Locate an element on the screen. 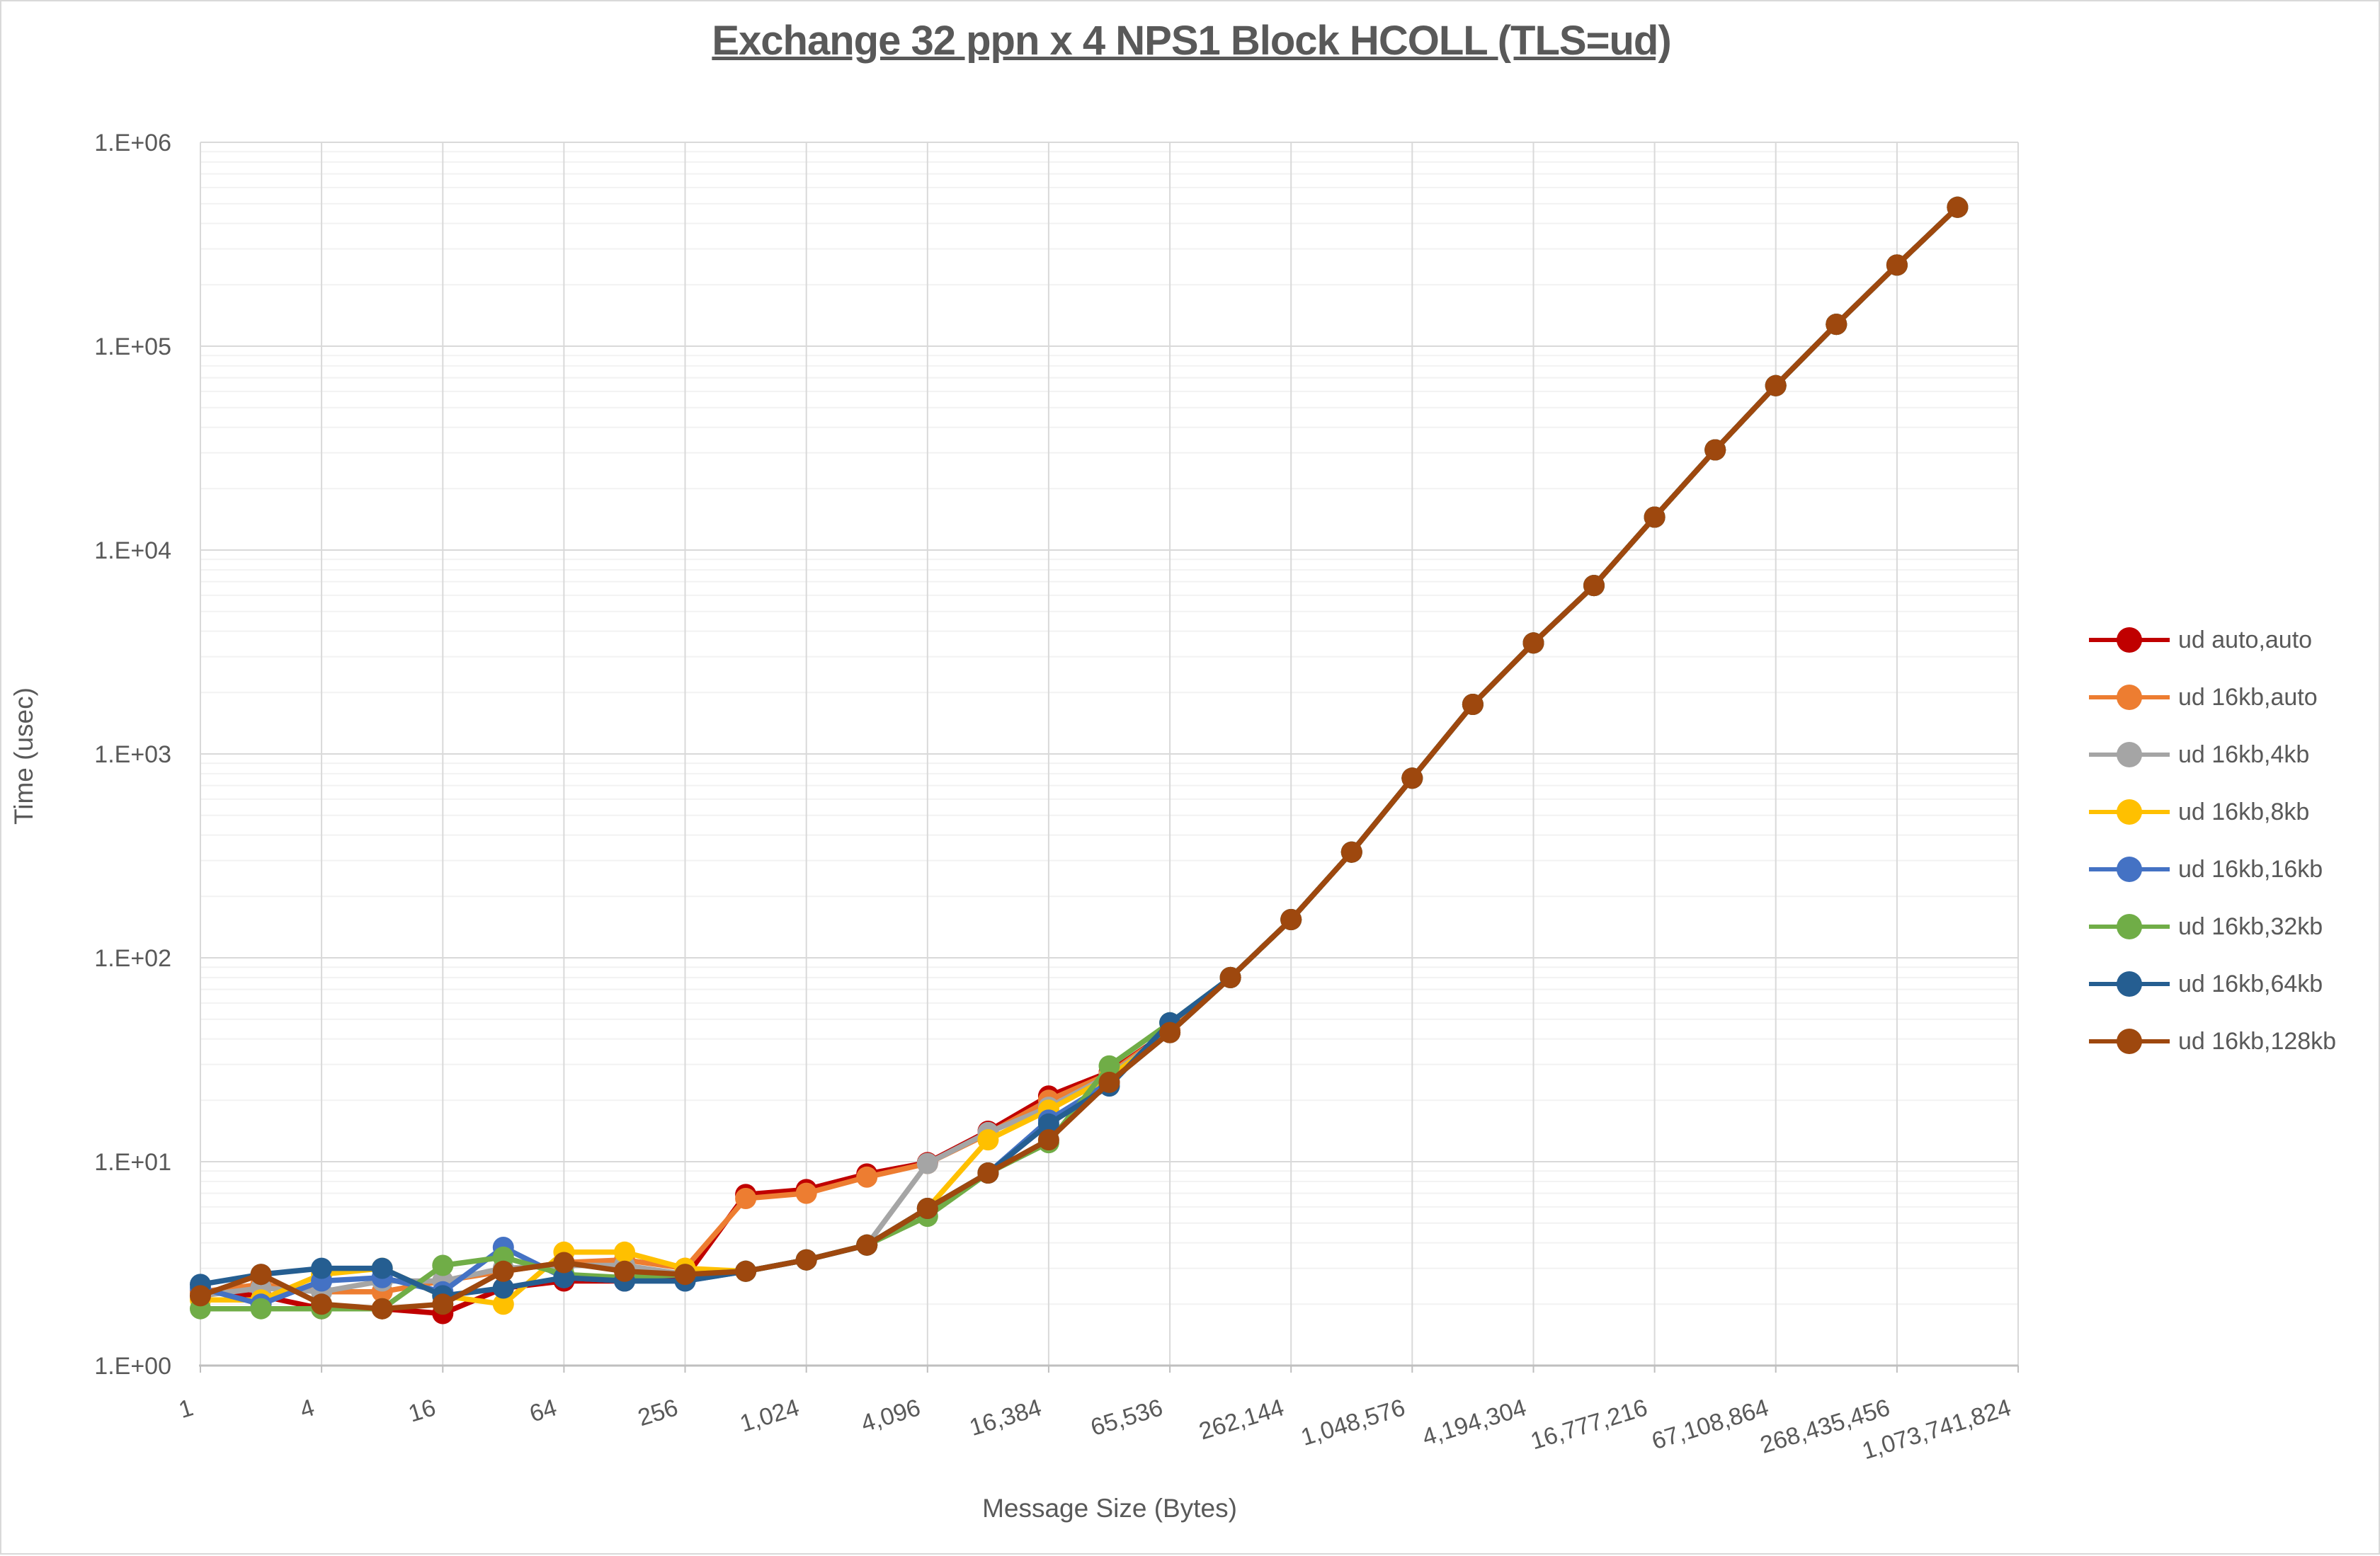 Image resolution: width=2380 pixels, height=1556 pixels. x-tick-label: 16 is located at coordinates (421, 1410).